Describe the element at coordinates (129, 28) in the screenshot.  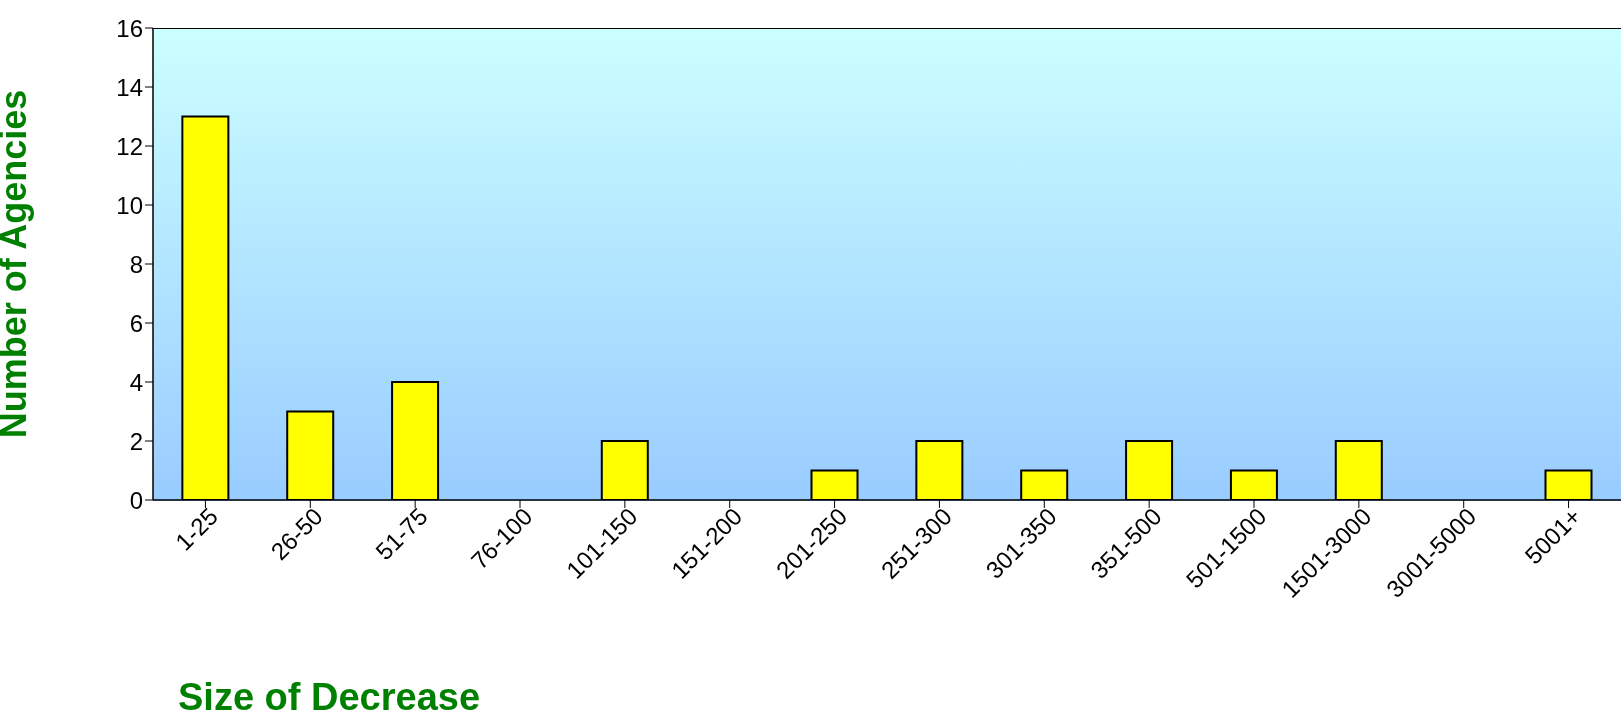
I see `y-tick-label: 16` at that location.